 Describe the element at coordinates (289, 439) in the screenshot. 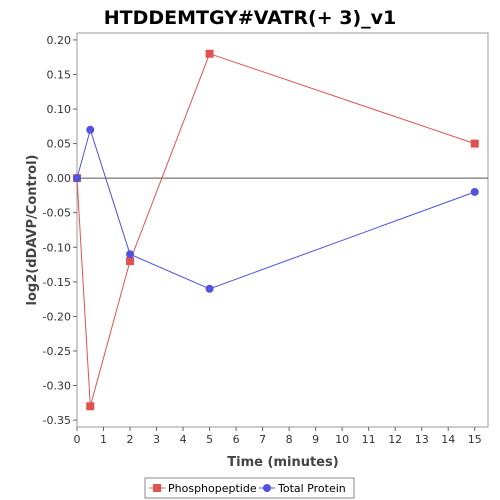

I see `x-tick-label: 8` at that location.